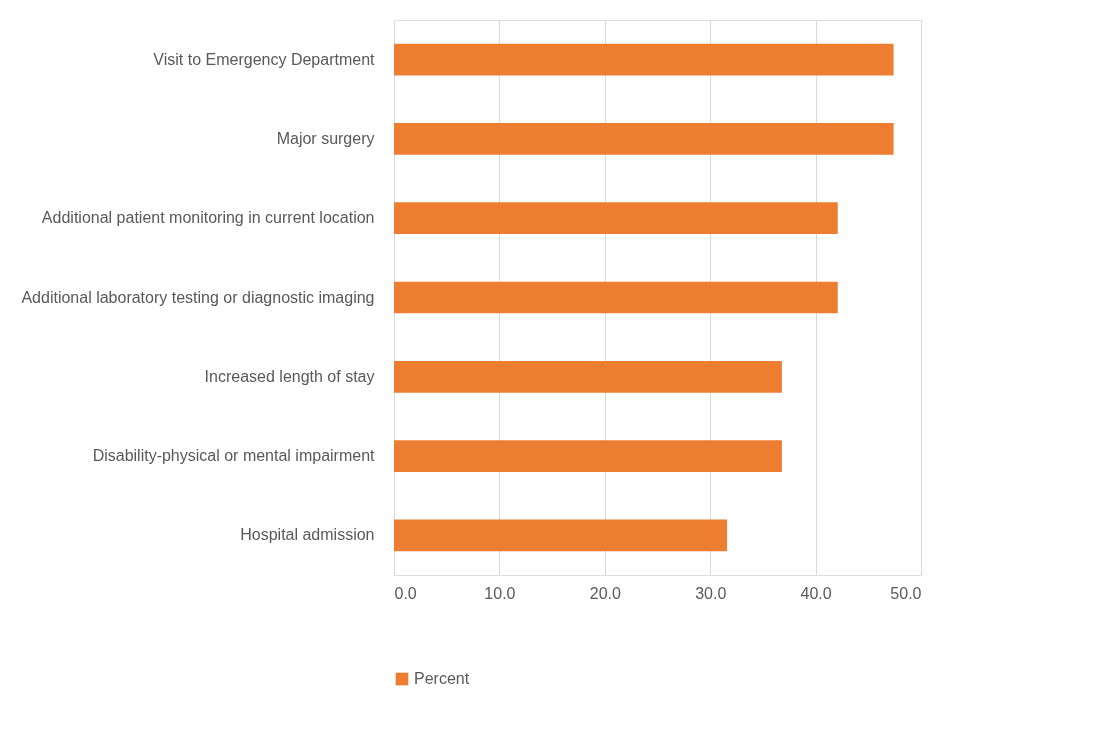  I want to click on y-tick-label: Major surgery, so click(325, 138).